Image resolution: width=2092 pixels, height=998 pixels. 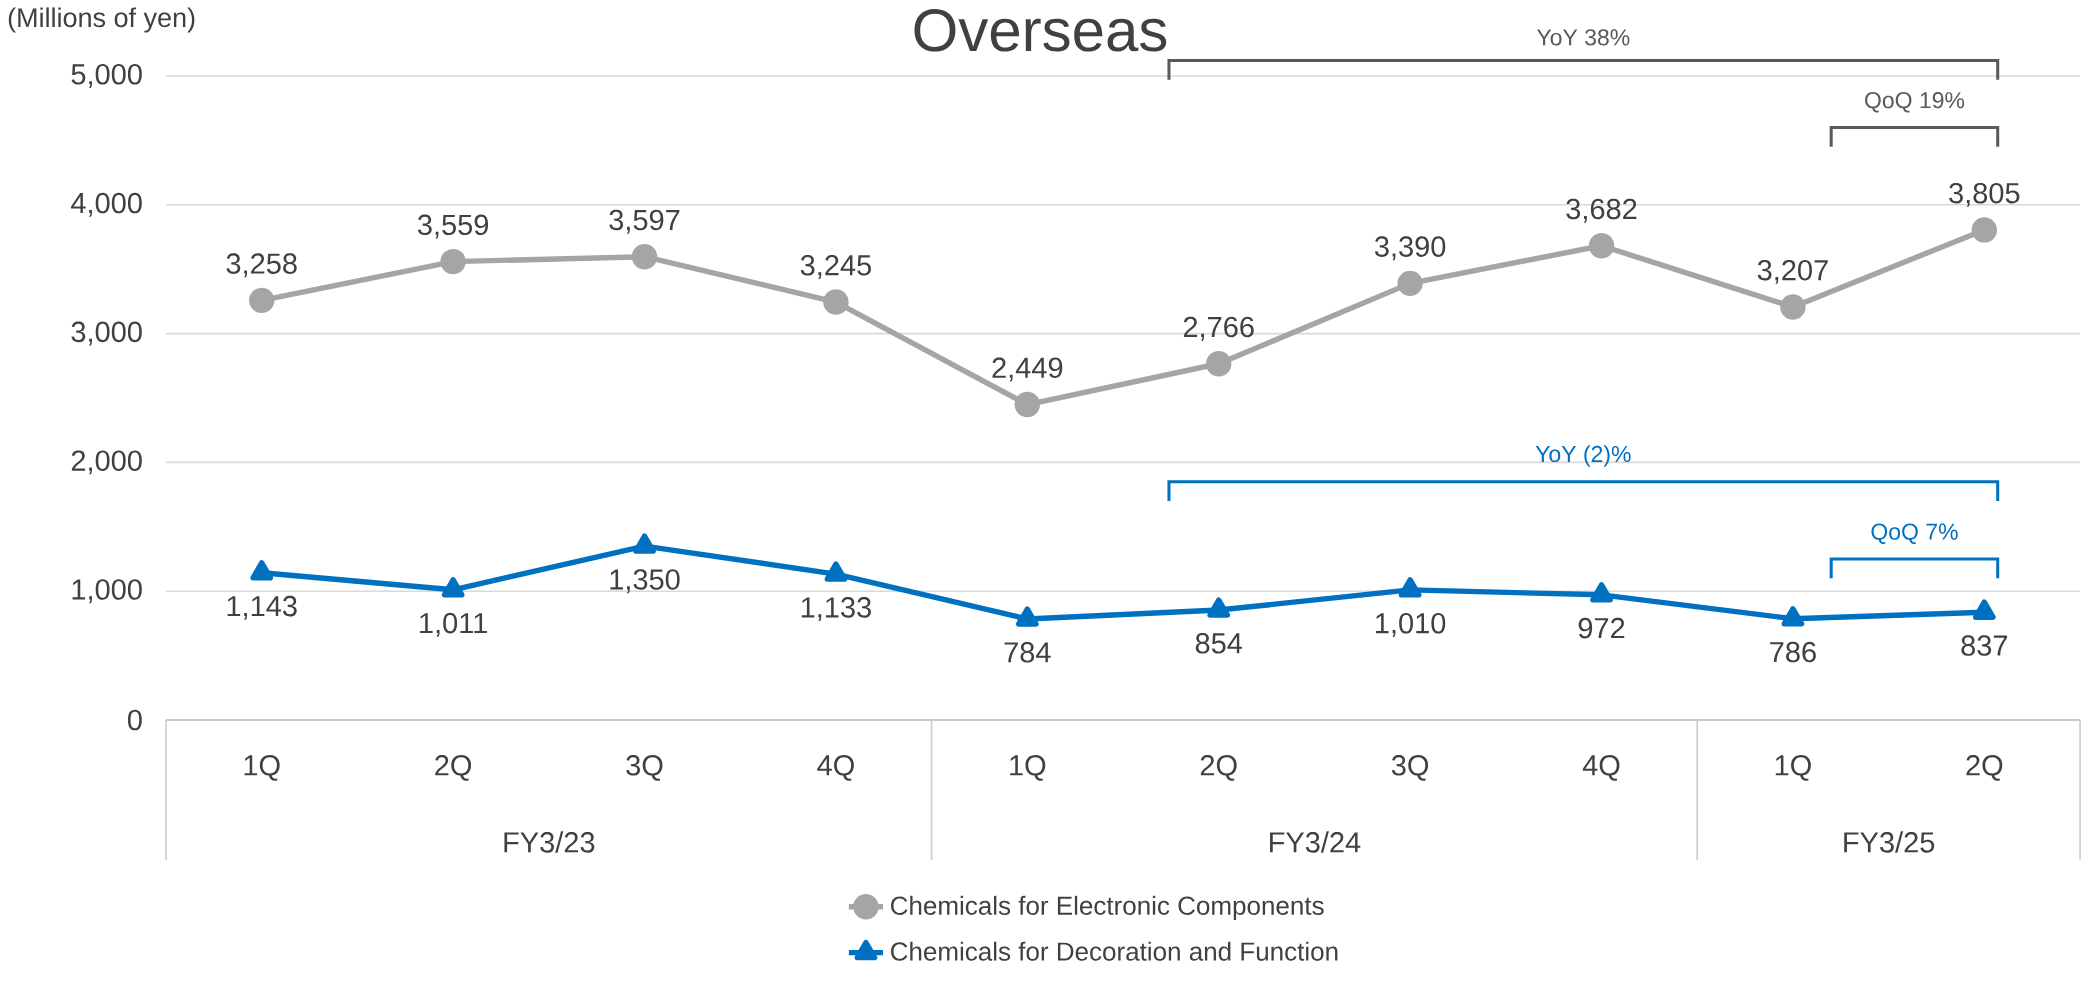 What do you see at coordinates (106, 204) in the screenshot?
I see `y-tick-label: 4,000` at bounding box center [106, 204].